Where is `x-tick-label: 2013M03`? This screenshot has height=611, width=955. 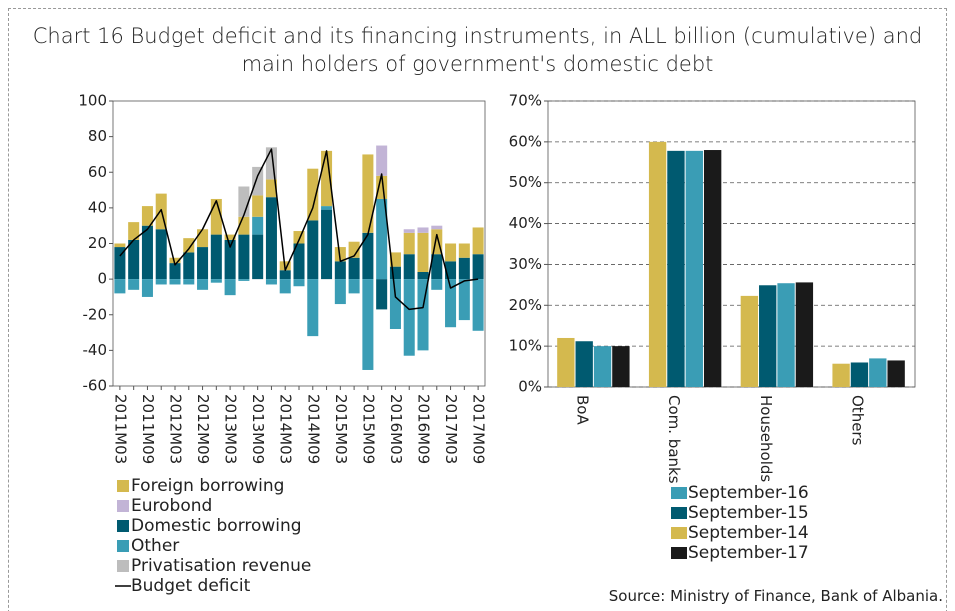
x-tick-label: 2013M03 is located at coordinates (231, 429).